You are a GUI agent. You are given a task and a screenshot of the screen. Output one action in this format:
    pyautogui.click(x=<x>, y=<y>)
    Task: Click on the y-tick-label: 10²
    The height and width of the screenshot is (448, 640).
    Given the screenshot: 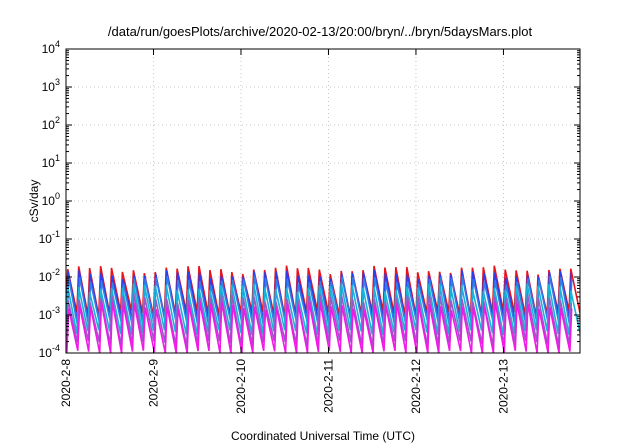 What is the action you would take?
    pyautogui.click(x=51, y=123)
    